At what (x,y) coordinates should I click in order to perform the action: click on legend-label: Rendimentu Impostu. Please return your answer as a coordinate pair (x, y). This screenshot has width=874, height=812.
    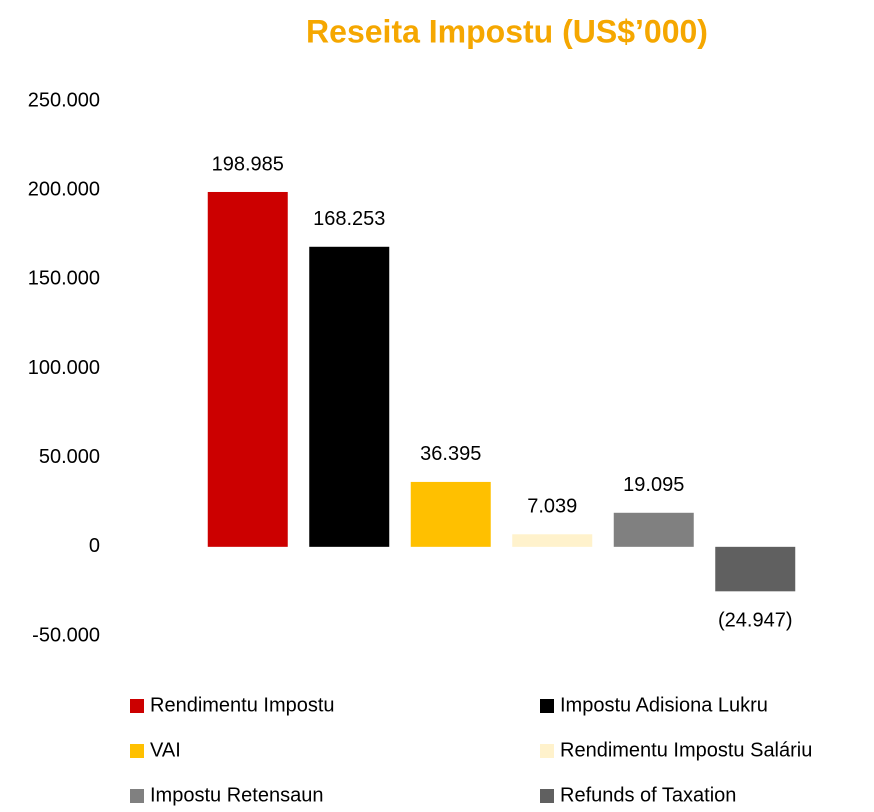
    Looking at the image, I should click on (242, 705).